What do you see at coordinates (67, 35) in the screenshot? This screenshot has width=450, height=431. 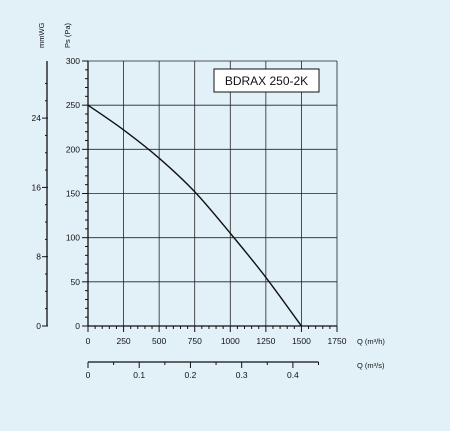 I see `y-axis-title: Ps (Pa)` at bounding box center [67, 35].